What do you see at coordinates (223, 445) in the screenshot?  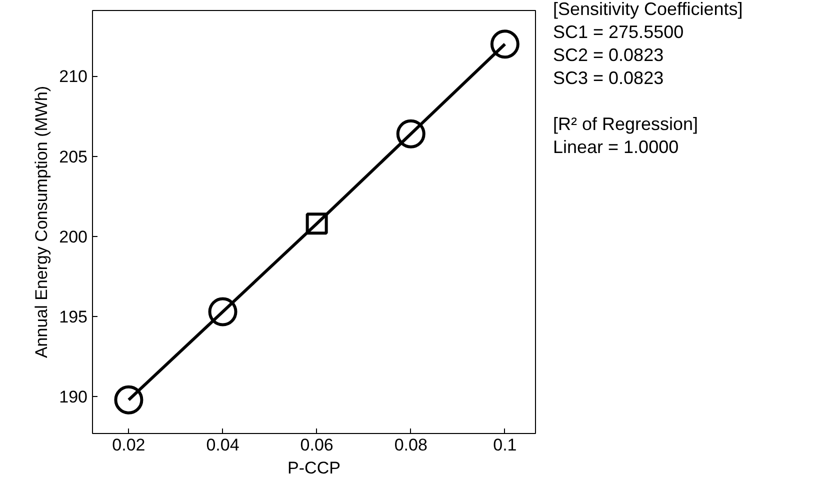 I see `x-tick-label: 0.04` at bounding box center [223, 445].